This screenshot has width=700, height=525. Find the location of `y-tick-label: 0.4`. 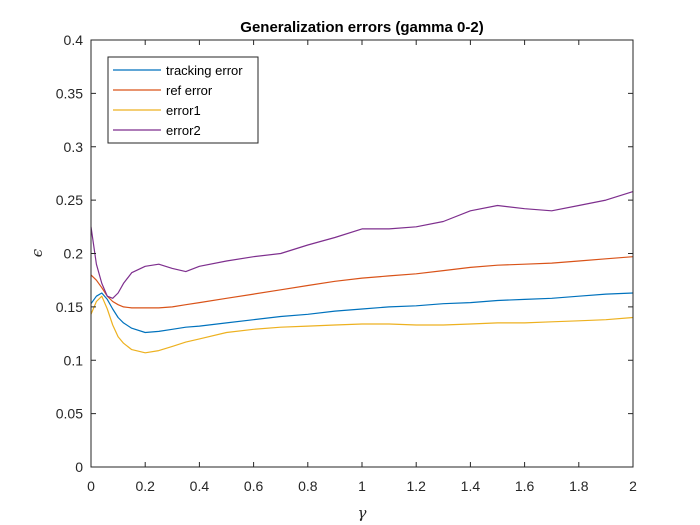

y-tick-label: 0.4 is located at coordinates (74, 40).